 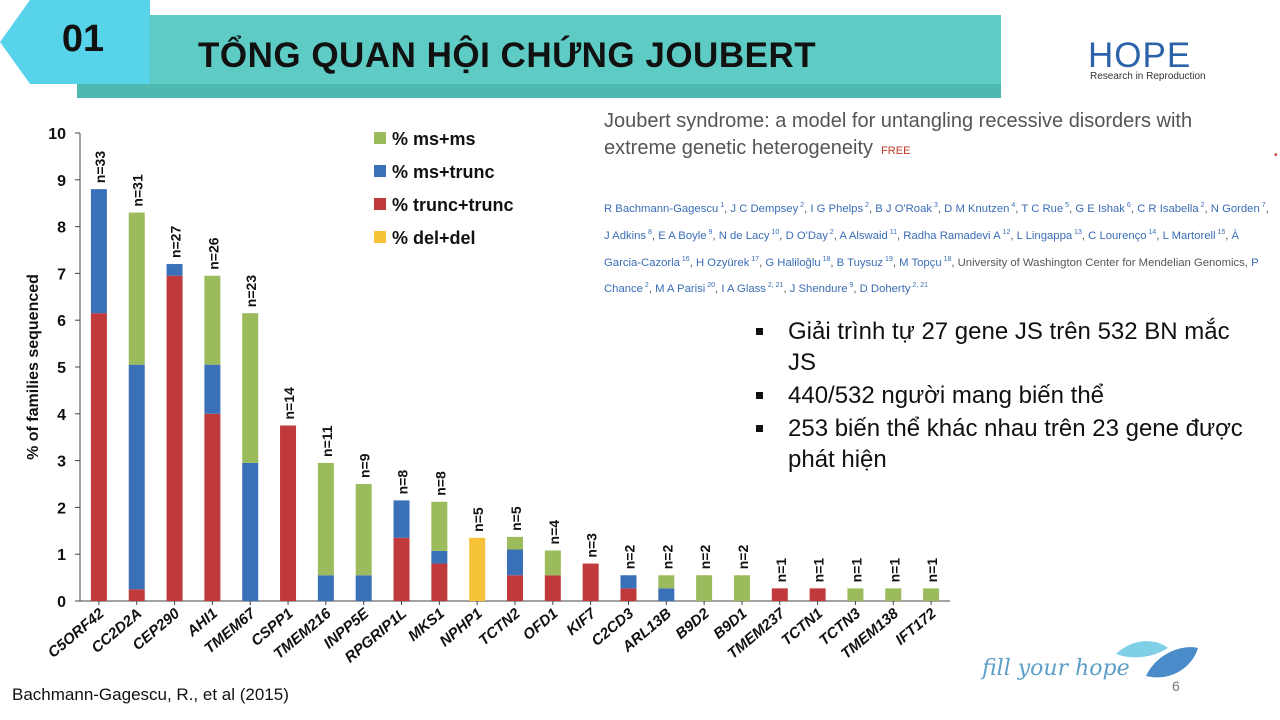 What do you see at coordinates (743, 289) in the screenshot?
I see `author-name: I A Glass` at bounding box center [743, 289].